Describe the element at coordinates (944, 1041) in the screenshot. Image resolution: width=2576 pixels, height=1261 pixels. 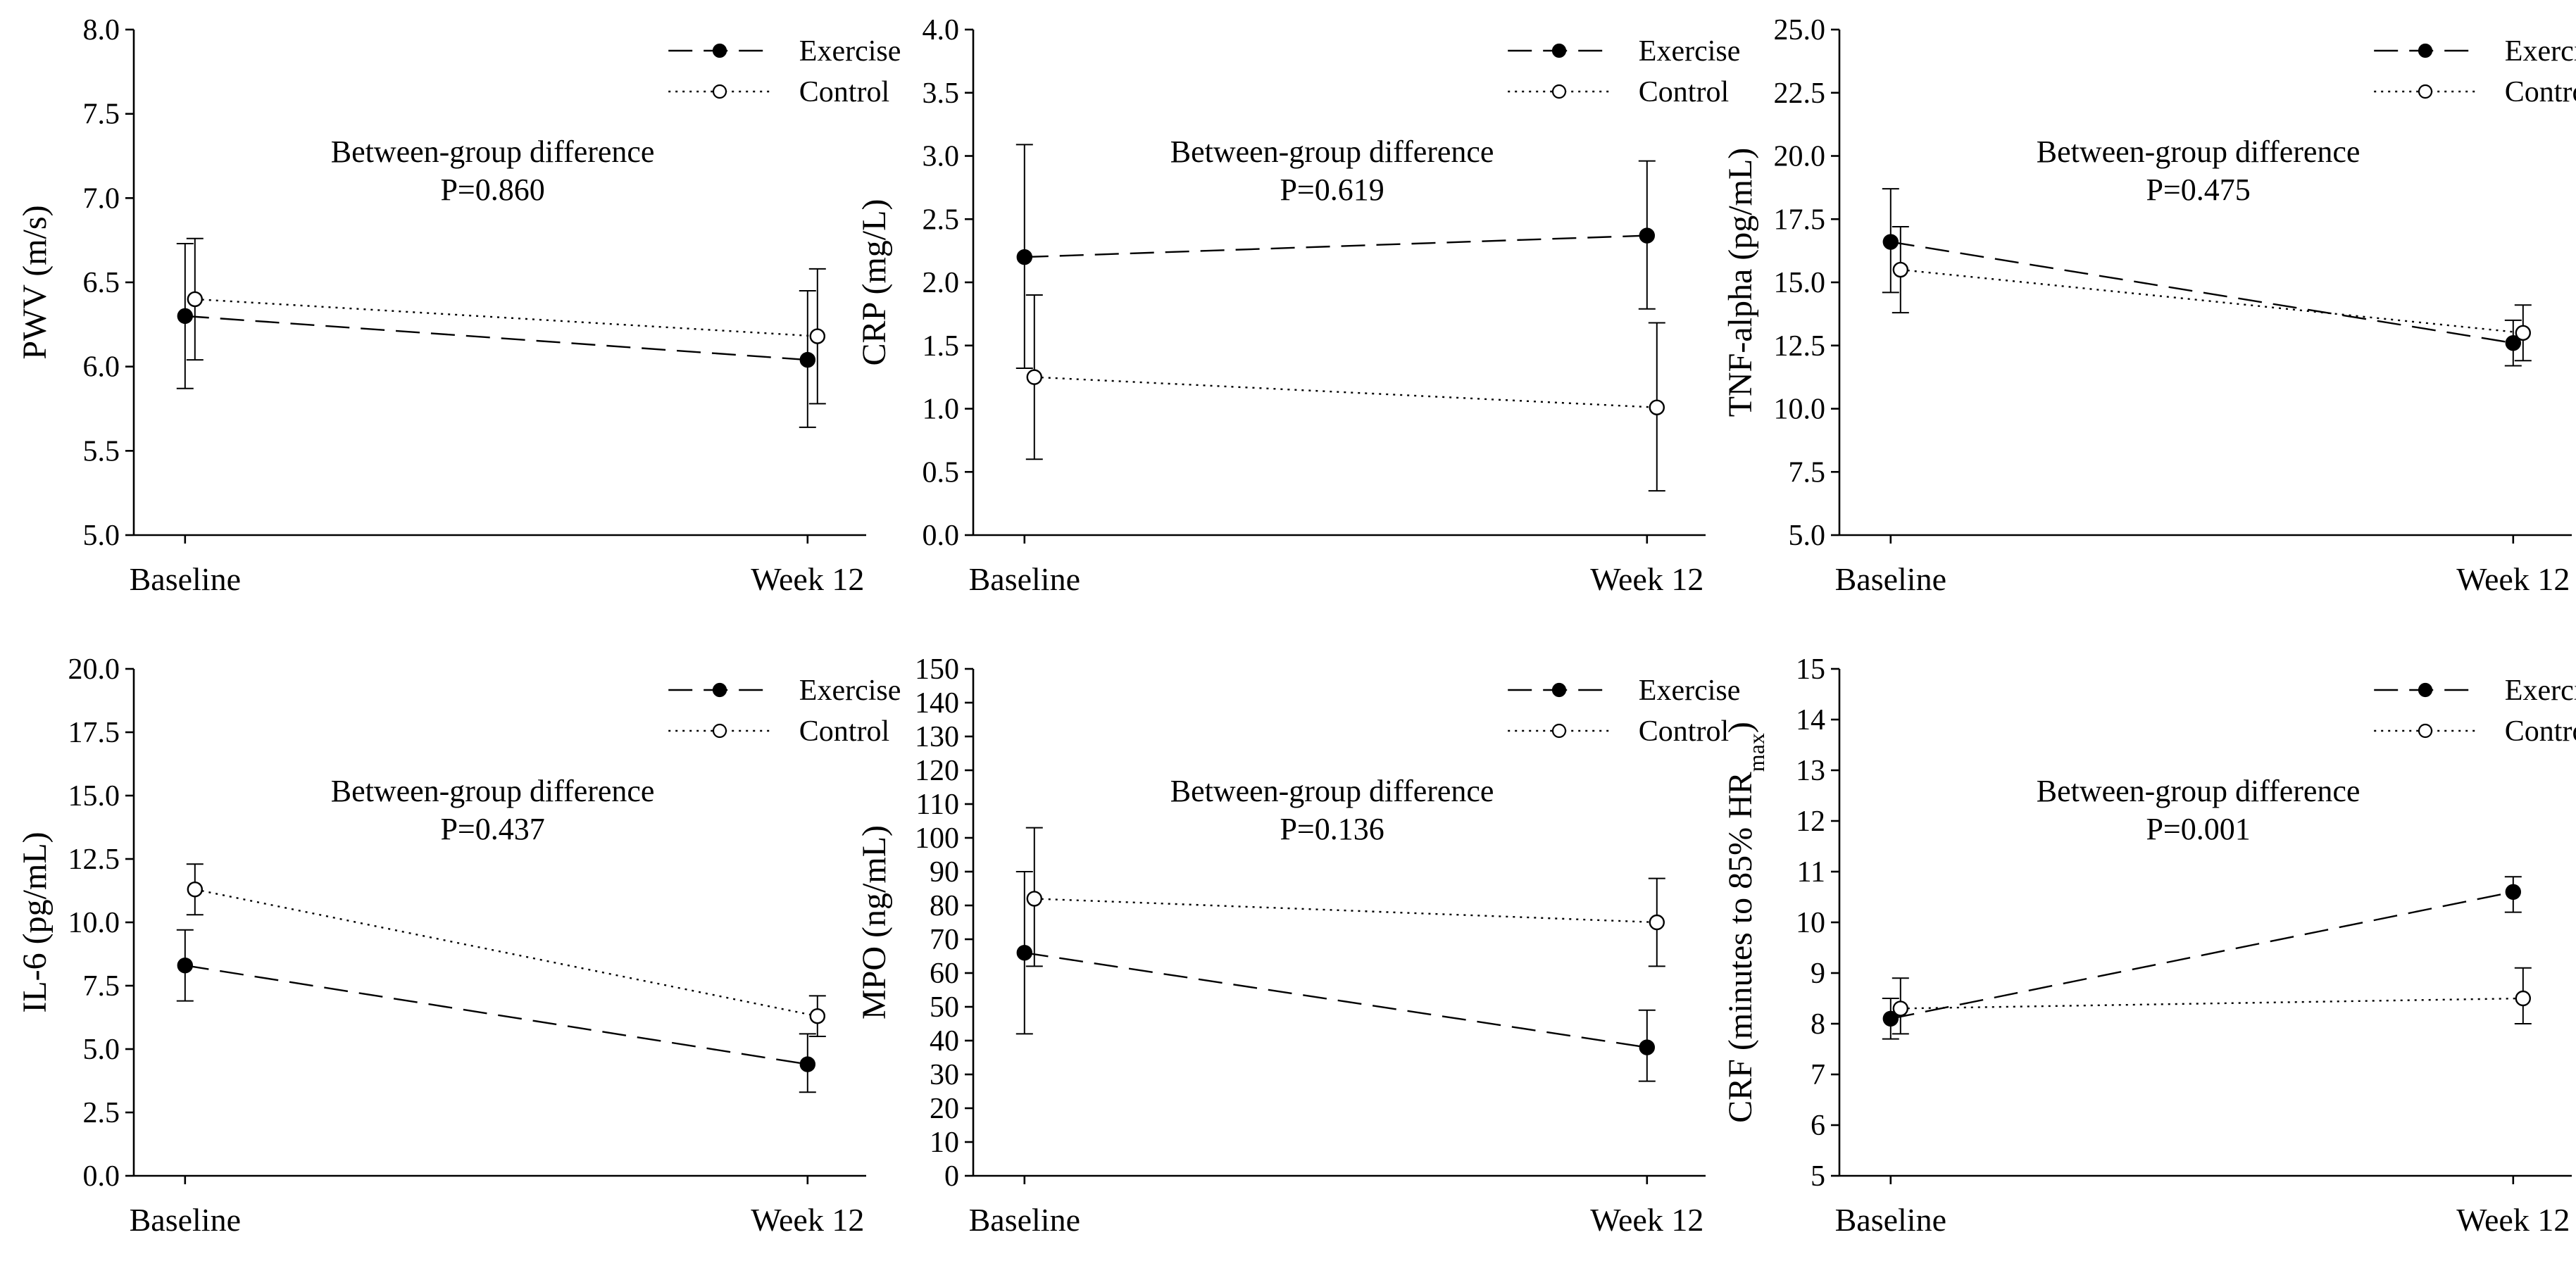
I see `y-tick-label: 40` at that location.